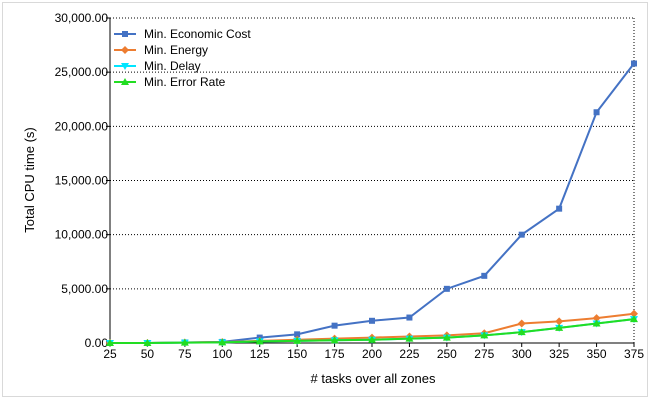  I want to click on legend-item: Min. Error Rate, so click(170, 82).